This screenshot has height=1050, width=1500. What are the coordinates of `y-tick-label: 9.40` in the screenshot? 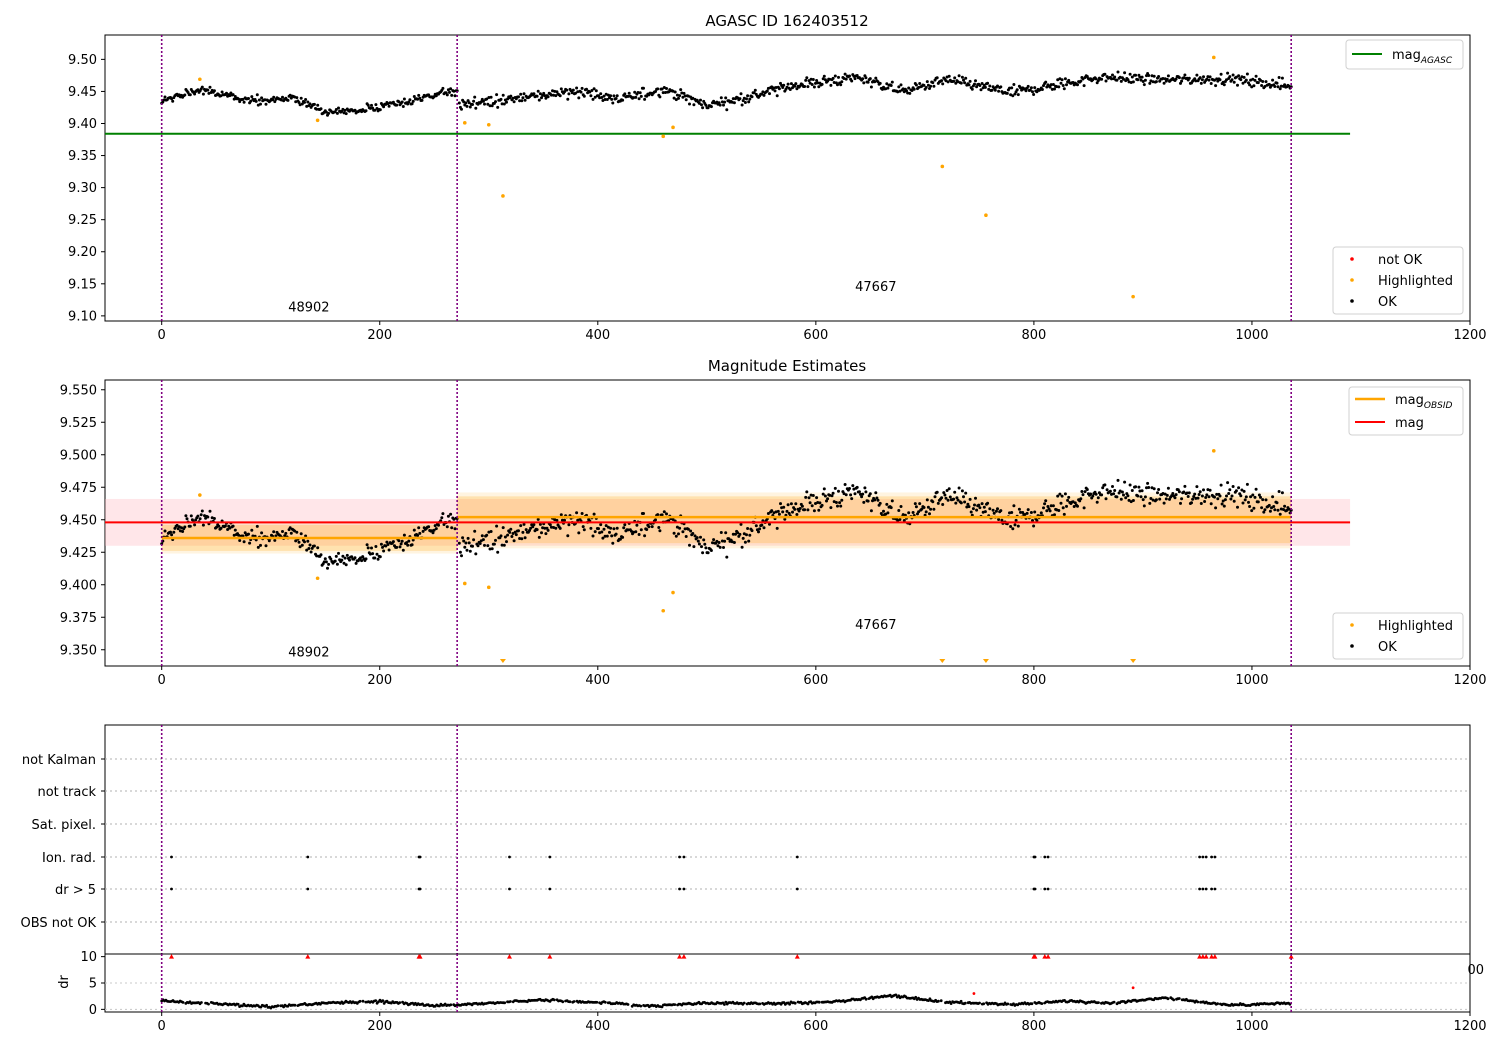 It's located at (82, 124).